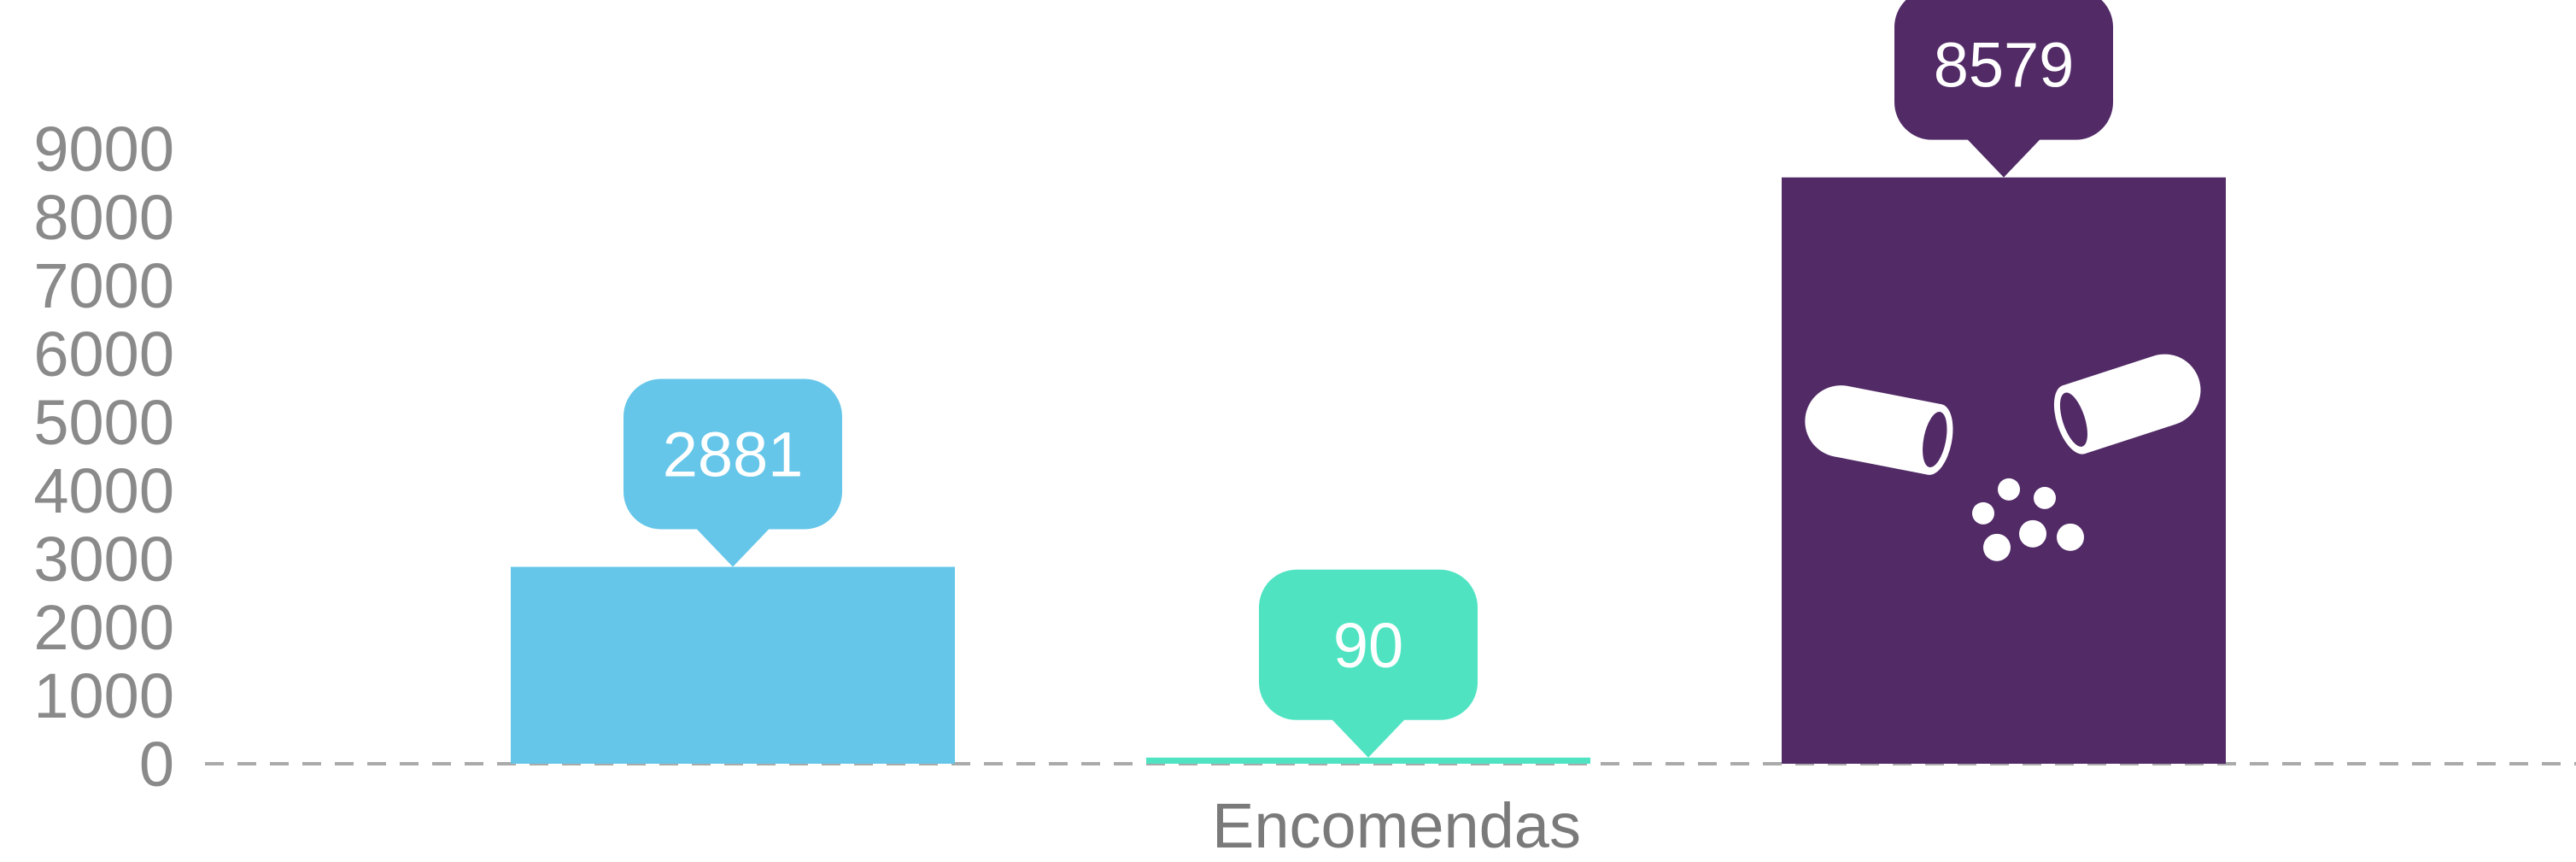  What do you see at coordinates (103, 695) in the screenshot?
I see `y-tick-label: 1000` at bounding box center [103, 695].